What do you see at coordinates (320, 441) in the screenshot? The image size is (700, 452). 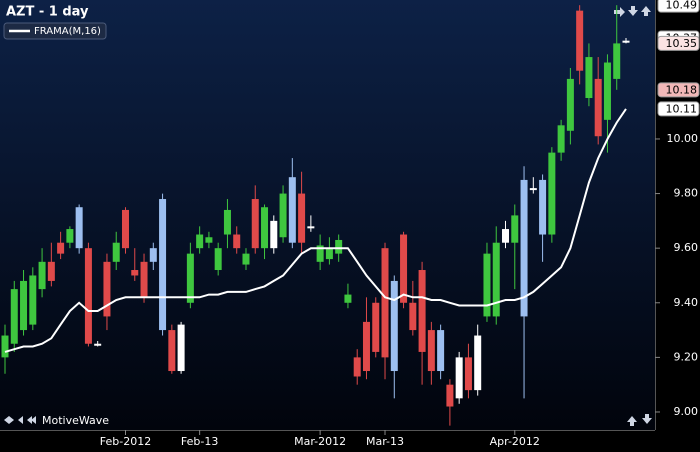 I see `x-tick-label: Mar-2012` at bounding box center [320, 441].